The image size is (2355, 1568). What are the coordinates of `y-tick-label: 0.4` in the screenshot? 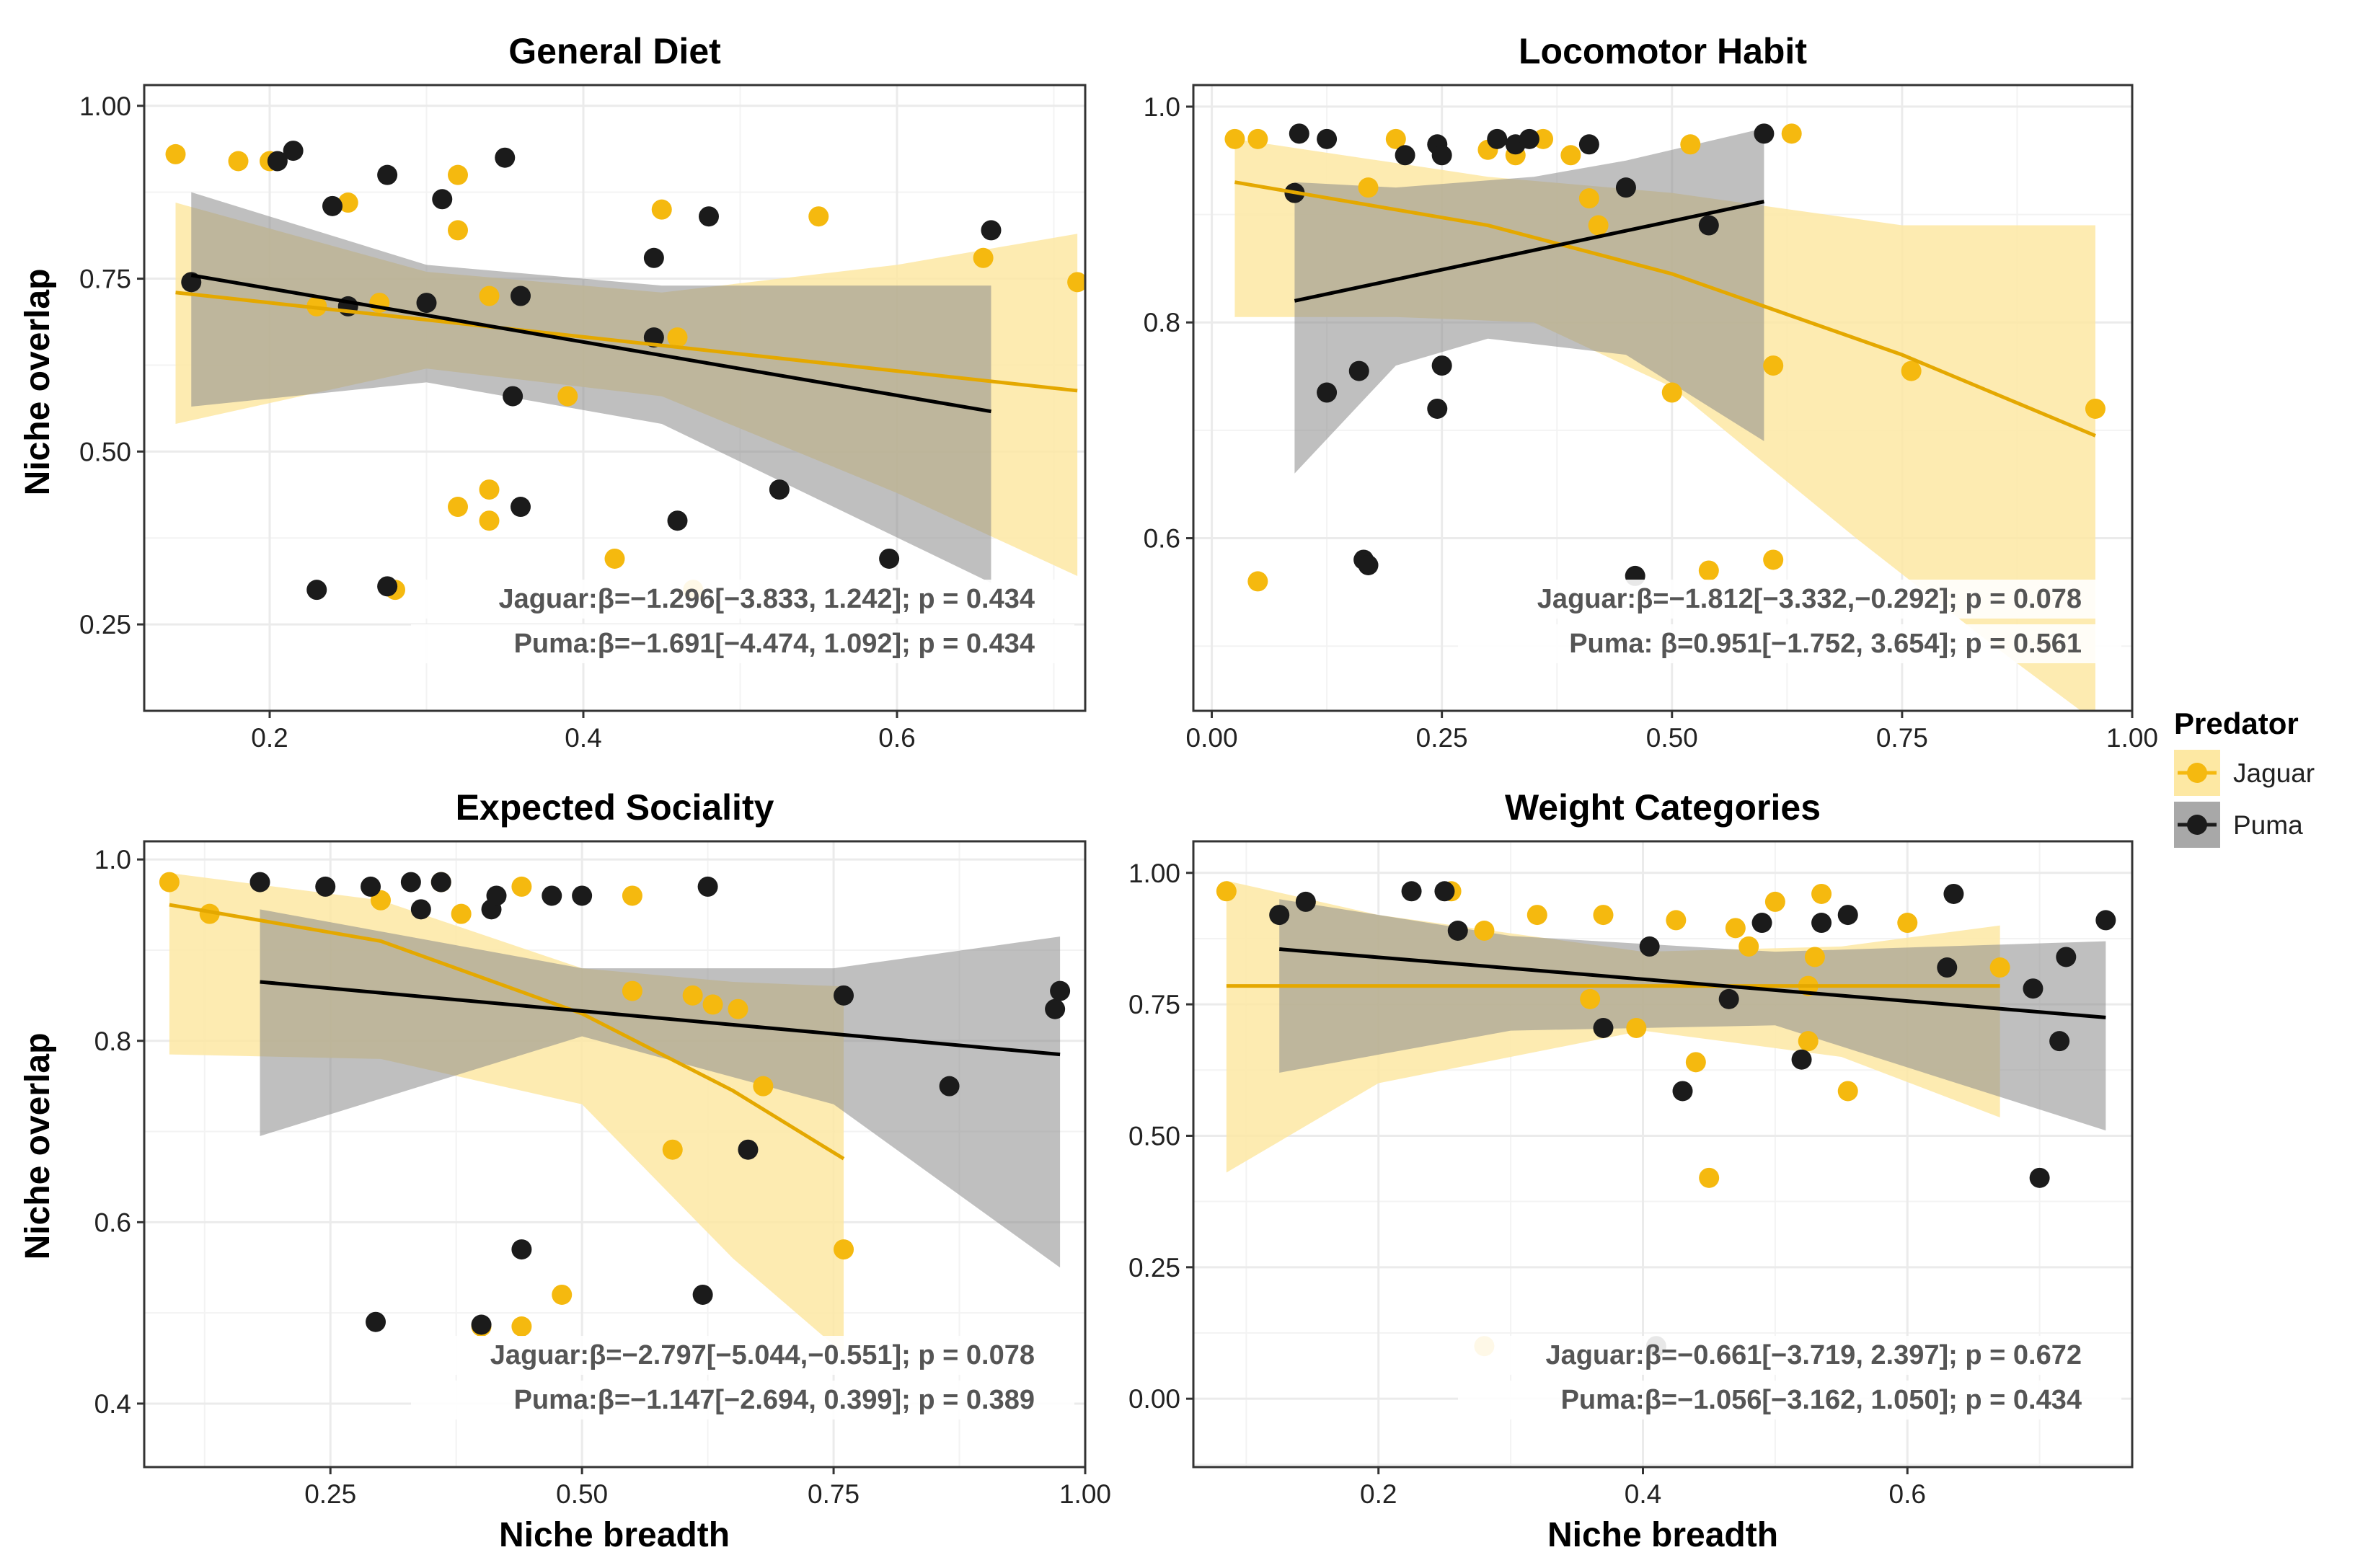 It's located at (112, 1404).